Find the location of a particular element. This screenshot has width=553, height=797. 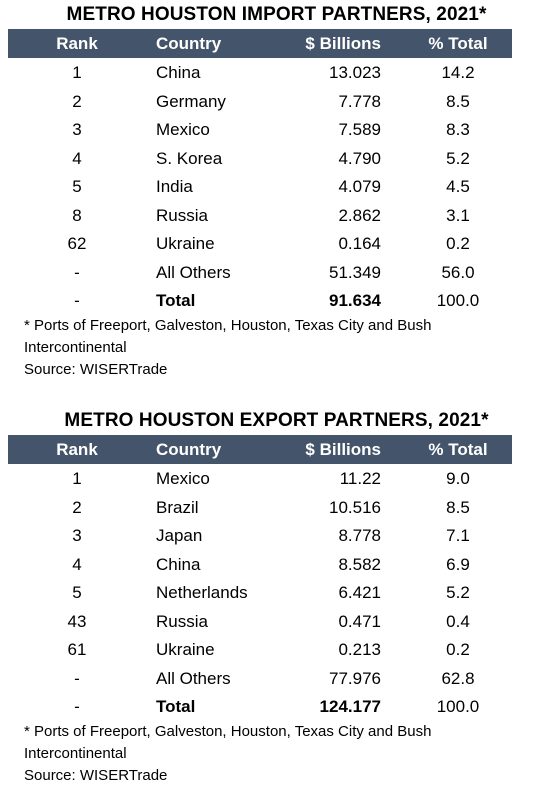

total-row: - Total 91.634 100.0 is located at coordinates (260, 300).